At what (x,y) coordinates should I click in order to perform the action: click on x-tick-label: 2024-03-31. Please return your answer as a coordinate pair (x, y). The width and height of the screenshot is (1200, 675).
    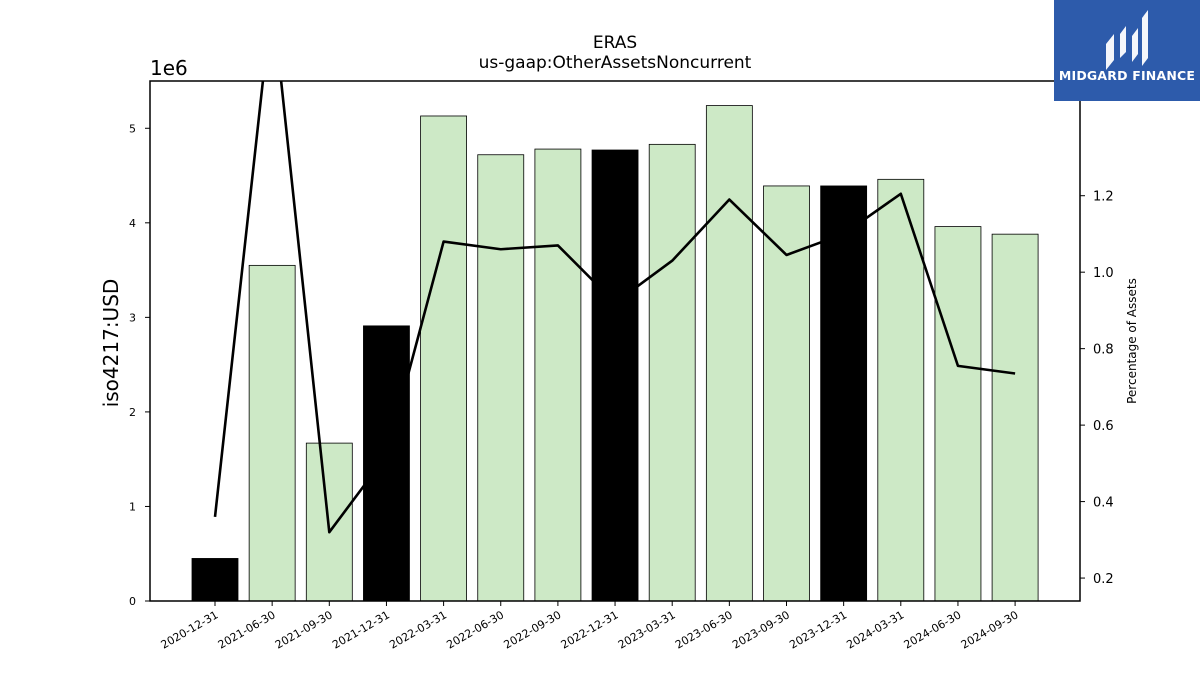
    Looking at the image, I should click on (875, 629).